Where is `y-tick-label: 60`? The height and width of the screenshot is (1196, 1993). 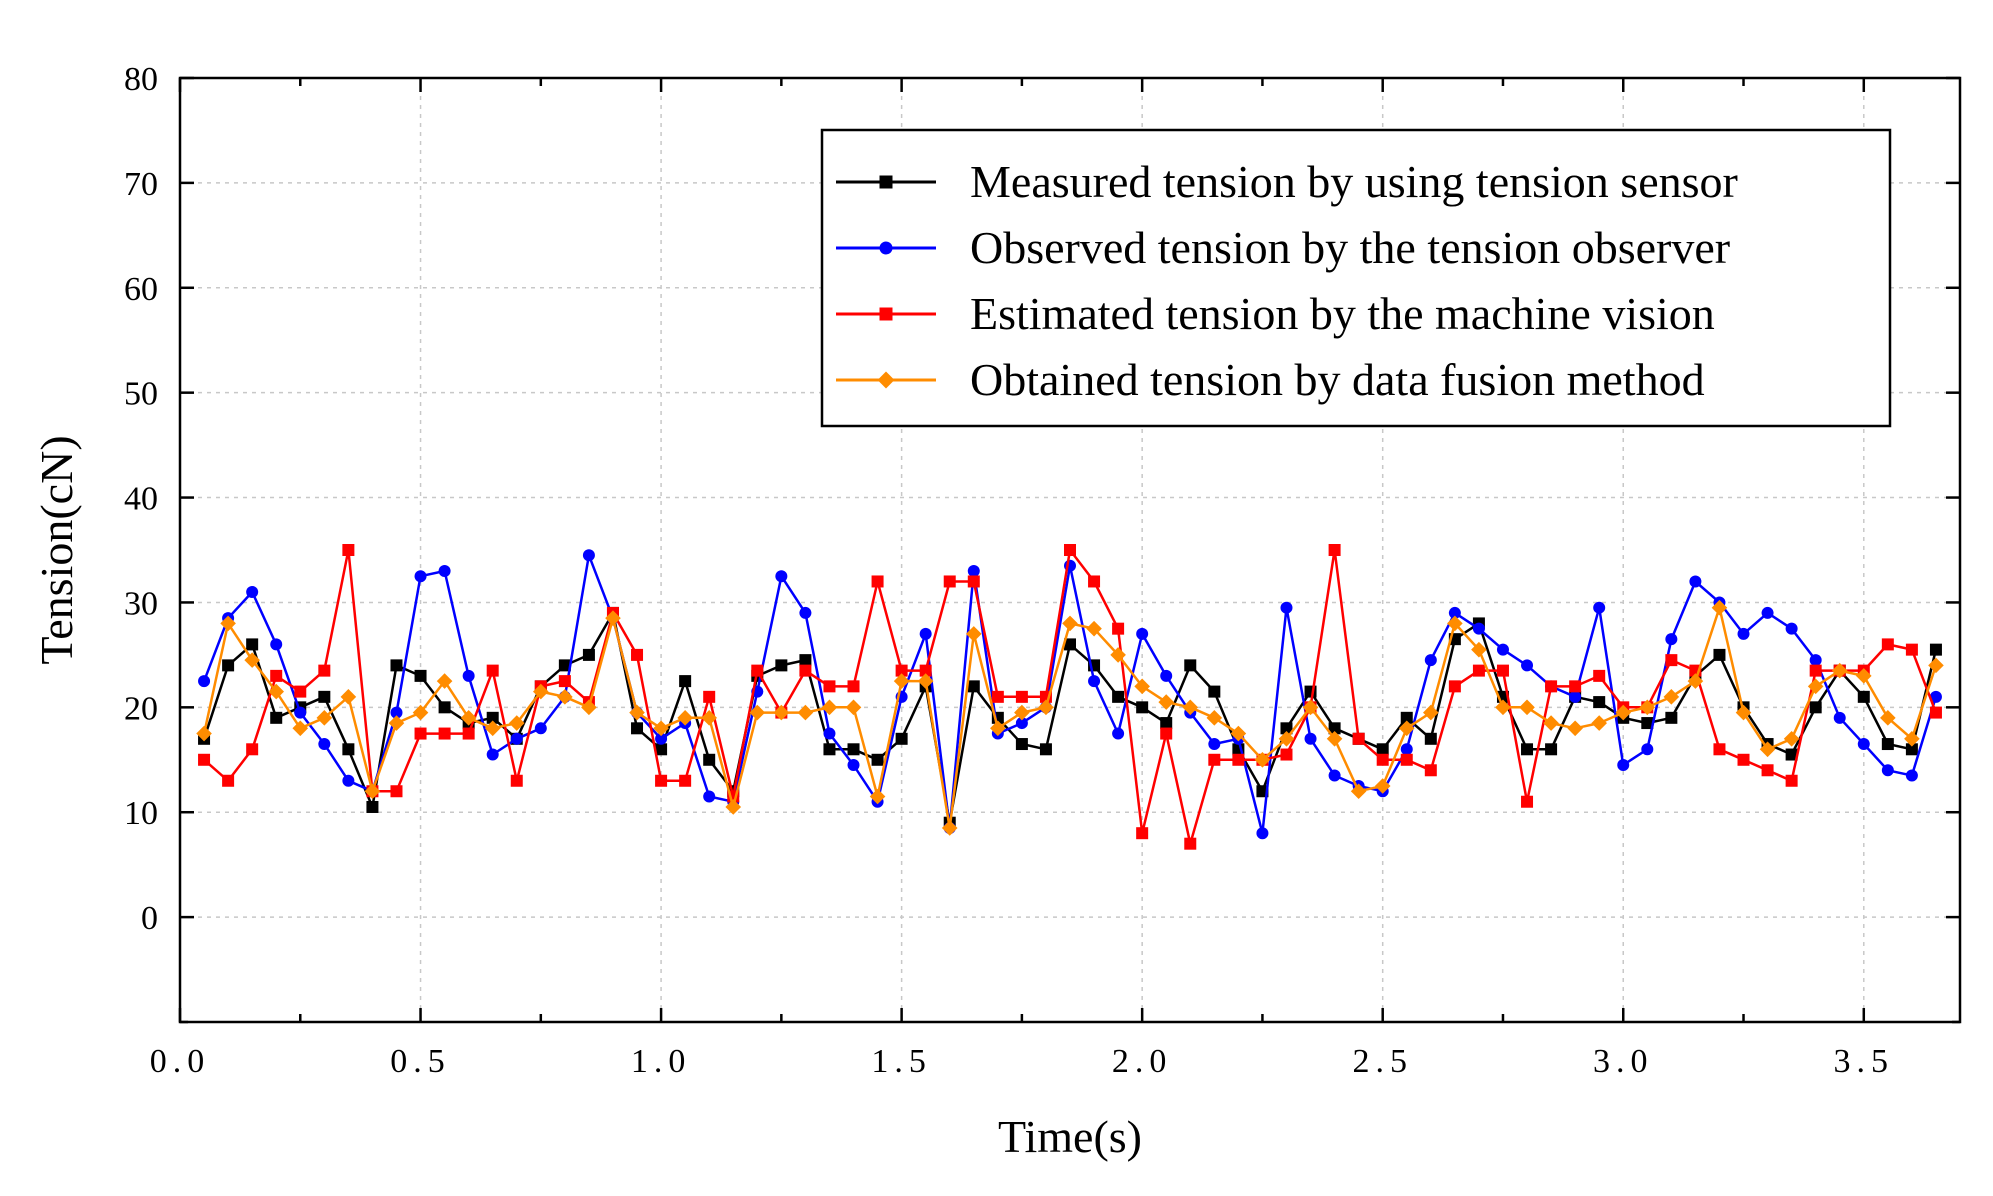
y-tick-label: 60 is located at coordinates (141, 289).